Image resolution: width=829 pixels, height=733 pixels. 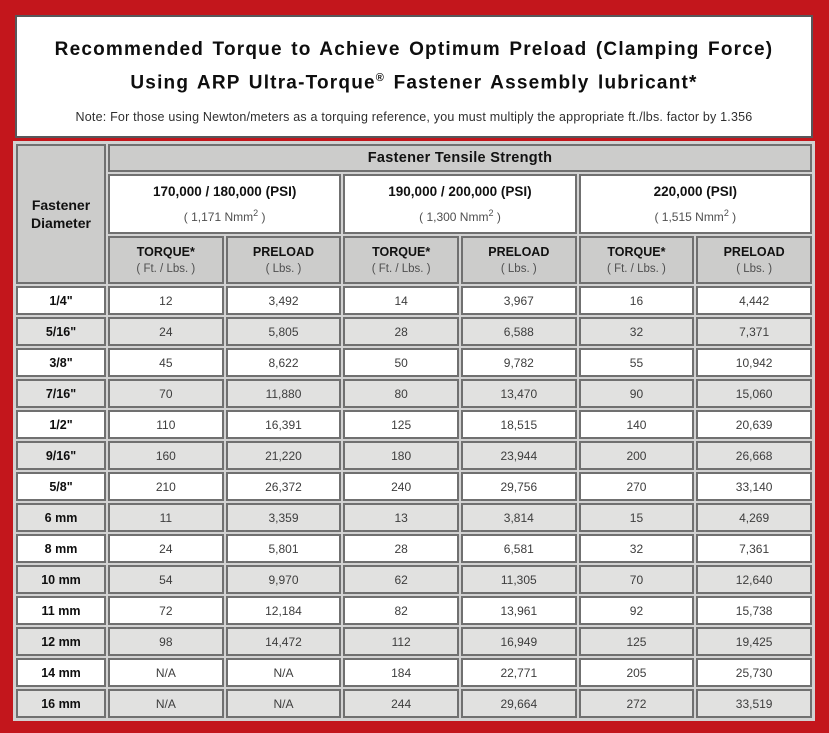 I want to click on preload-value: 6,581, so click(x=518, y=549).